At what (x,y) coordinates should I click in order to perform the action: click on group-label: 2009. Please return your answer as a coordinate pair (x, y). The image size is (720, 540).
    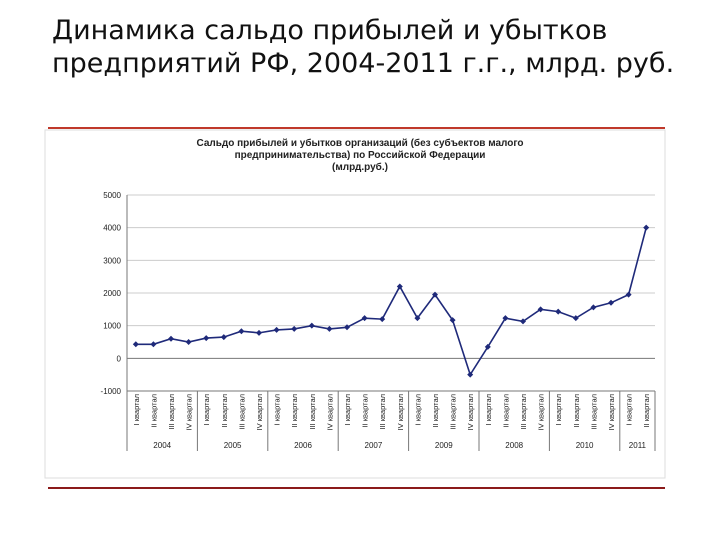
    Looking at the image, I should click on (444, 445).